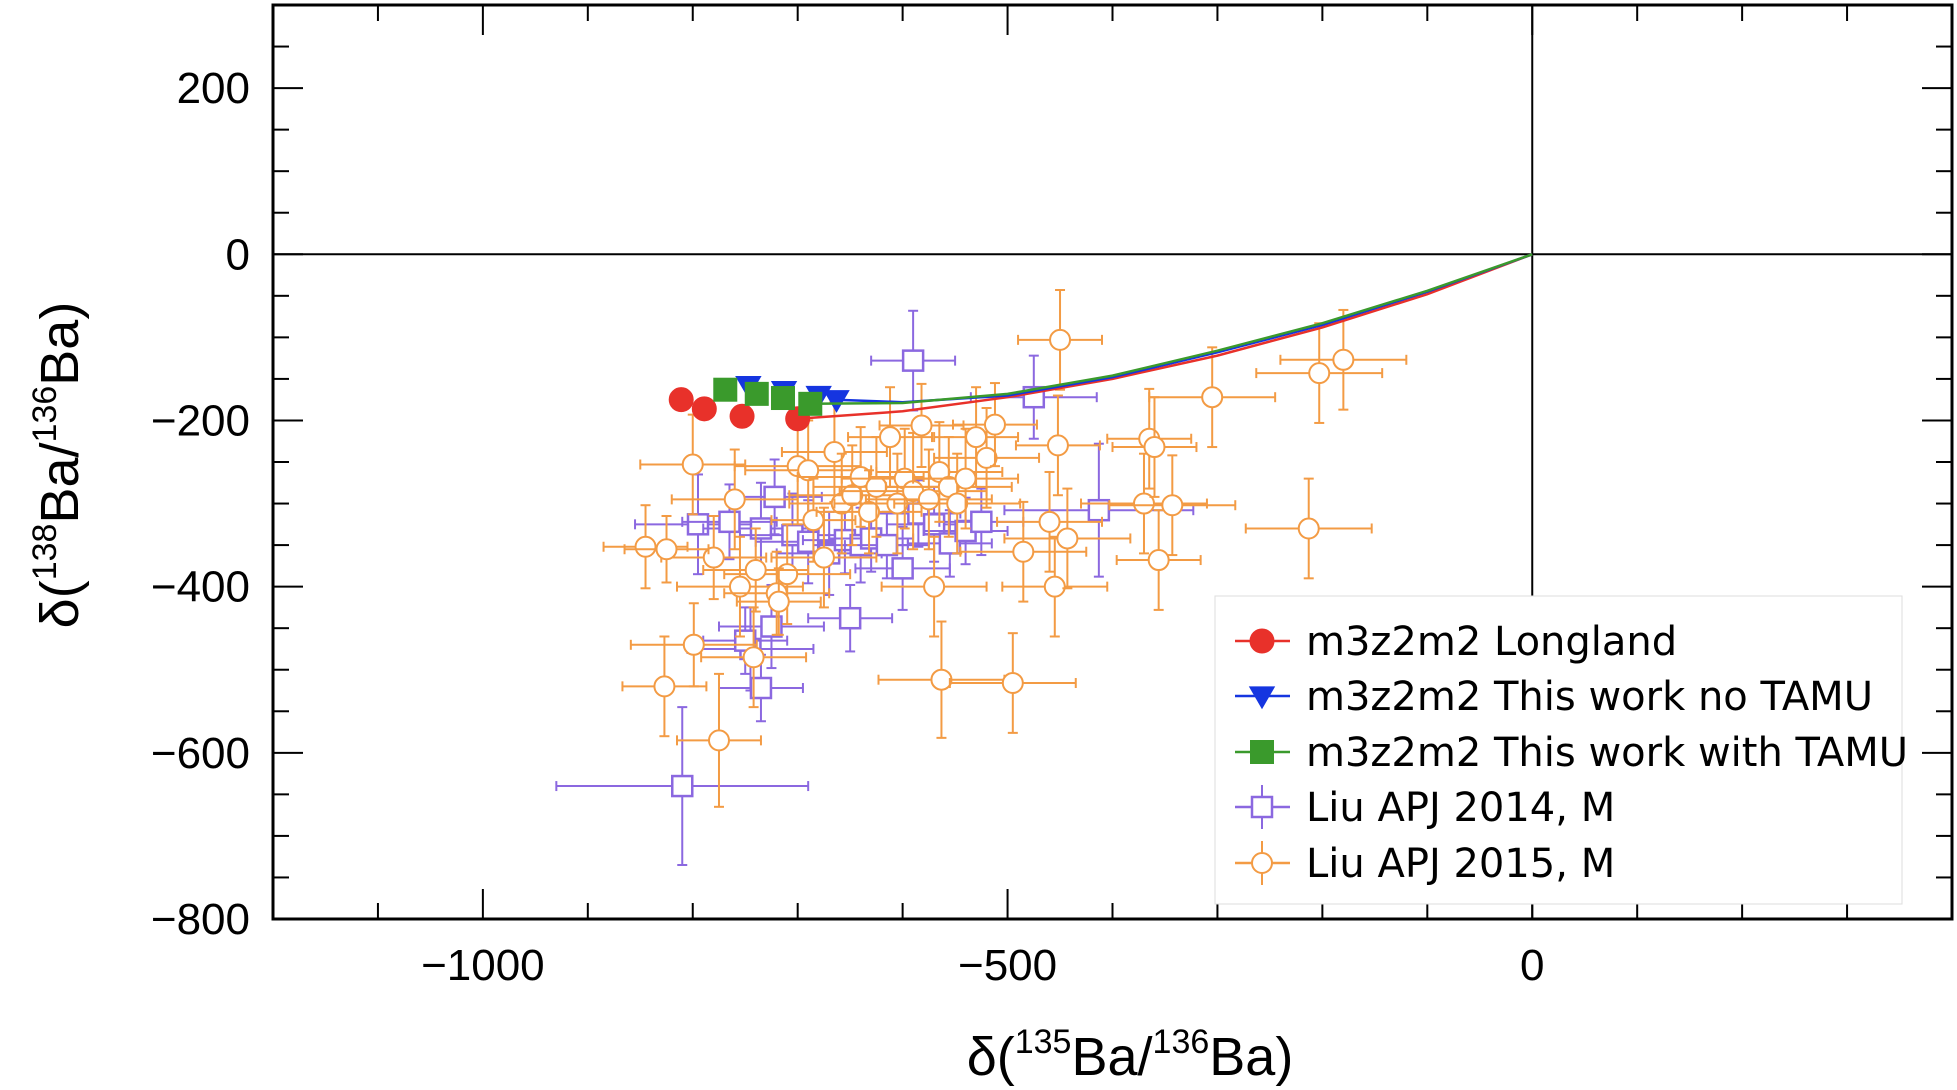  What do you see at coordinates (1460, 808) in the screenshot?
I see `legend-label: Liu APJ 2014, M` at bounding box center [1460, 808].